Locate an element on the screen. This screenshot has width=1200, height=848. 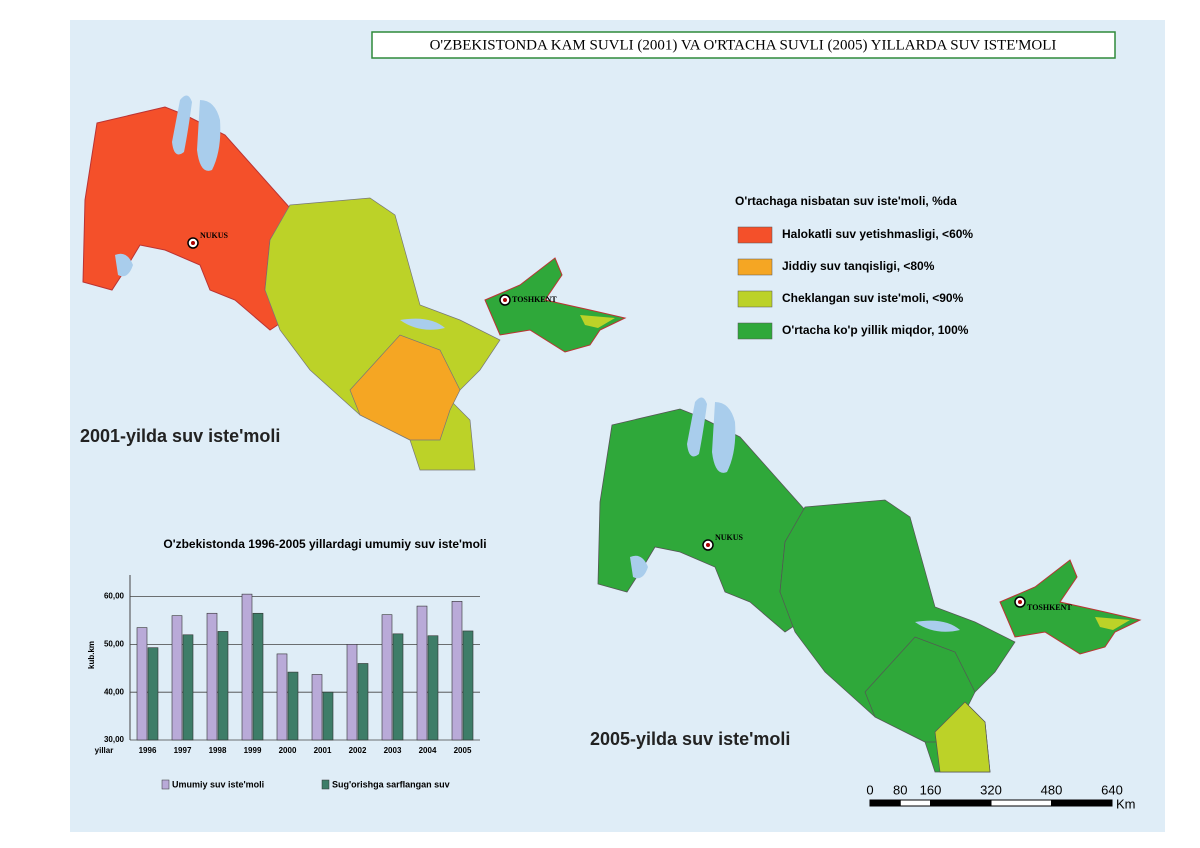
x-tick-label: 2004 is located at coordinates (428, 750).